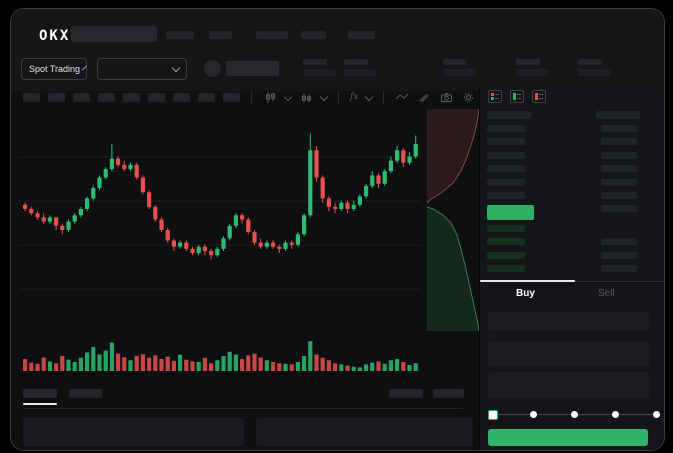 The image size is (673, 453). What do you see at coordinates (270, 97) in the screenshot?
I see `candle-style-icon` at bounding box center [270, 97].